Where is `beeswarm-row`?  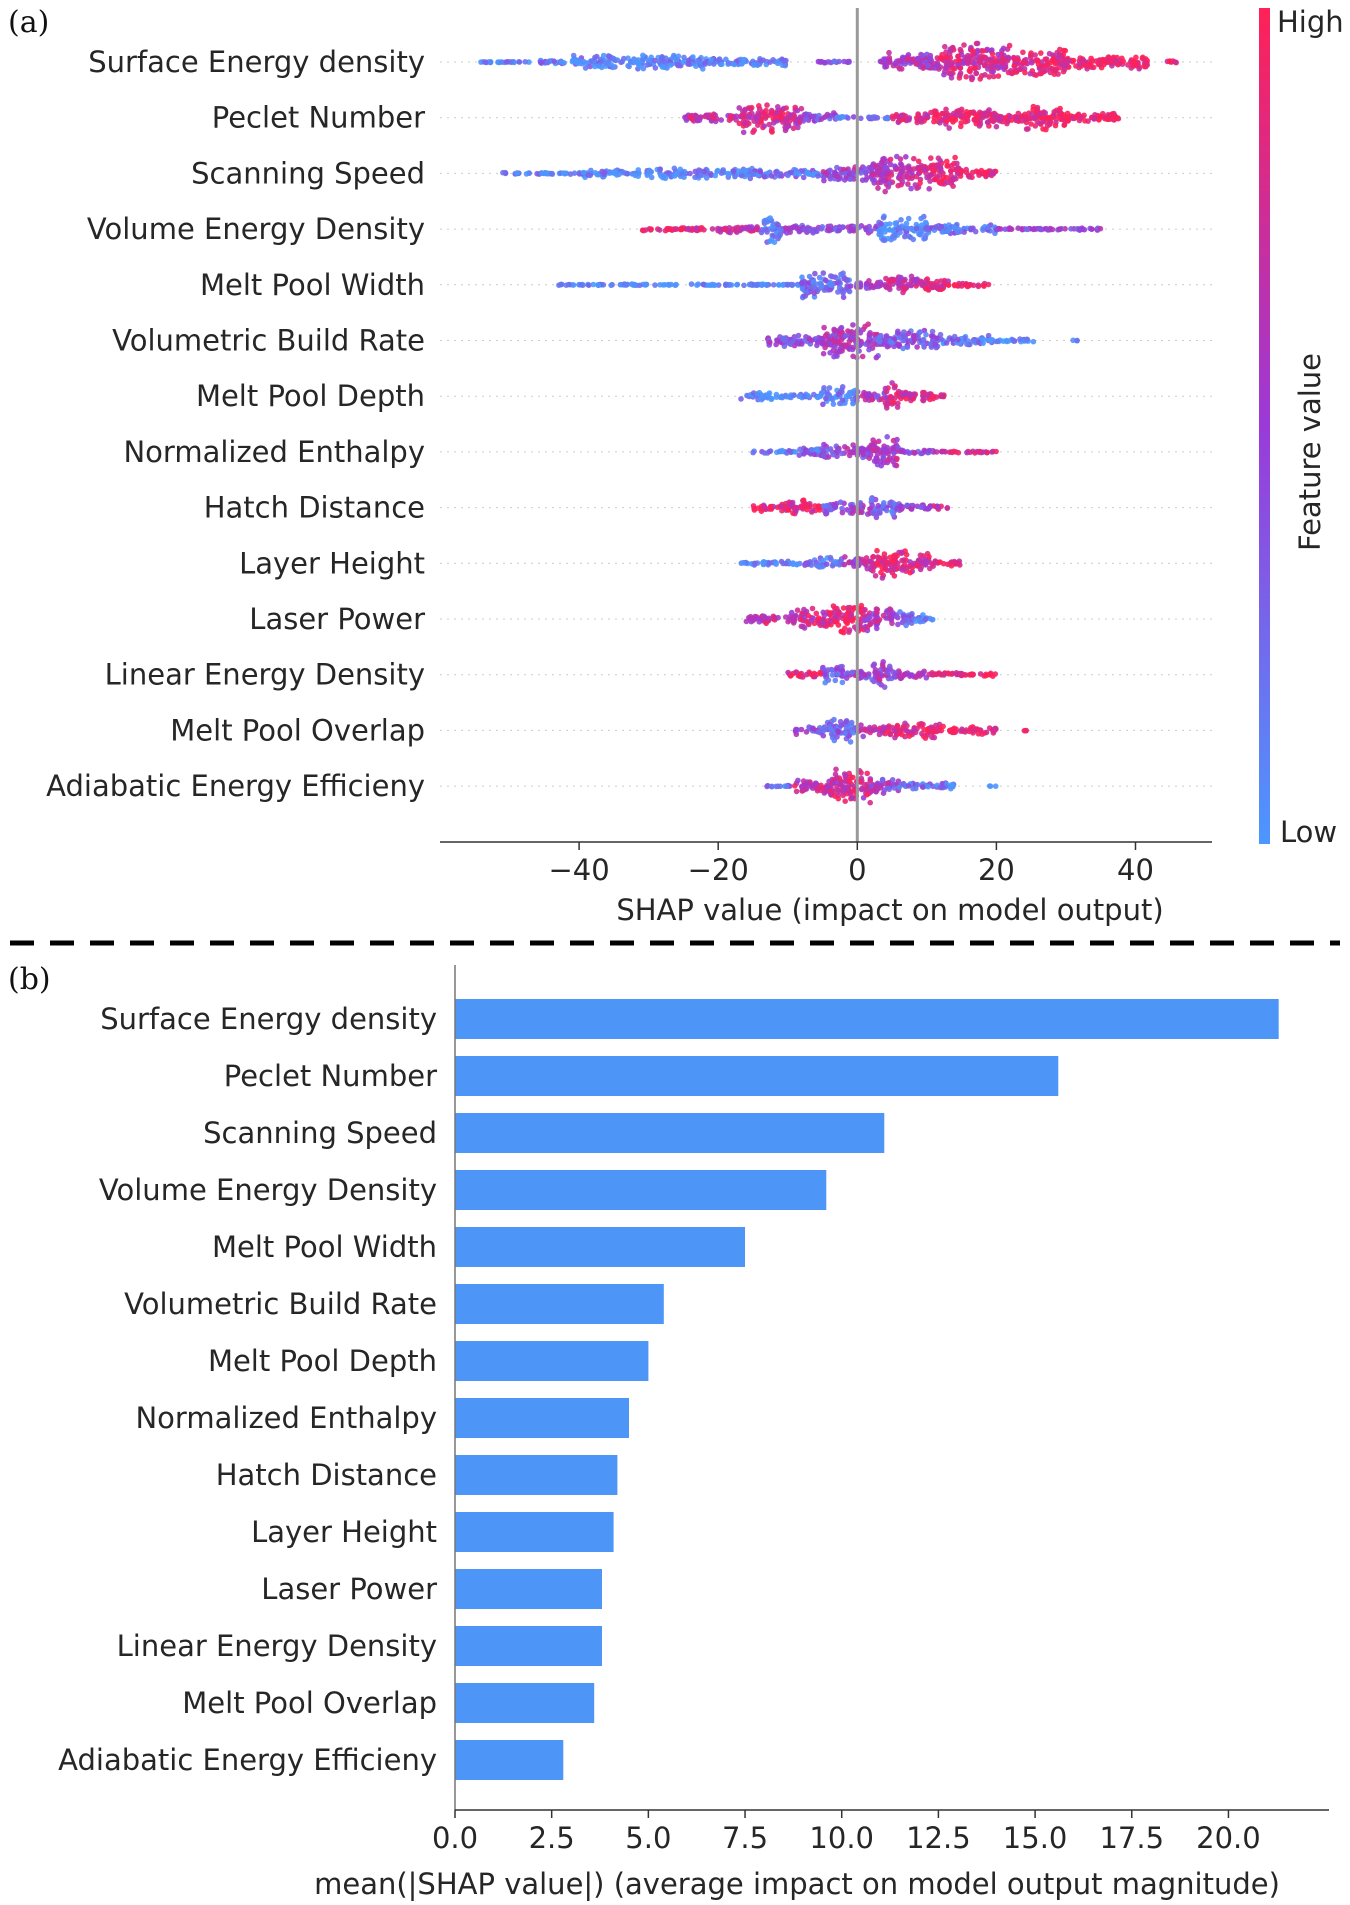
beeswarm-row is located at coordinates (774, 285).